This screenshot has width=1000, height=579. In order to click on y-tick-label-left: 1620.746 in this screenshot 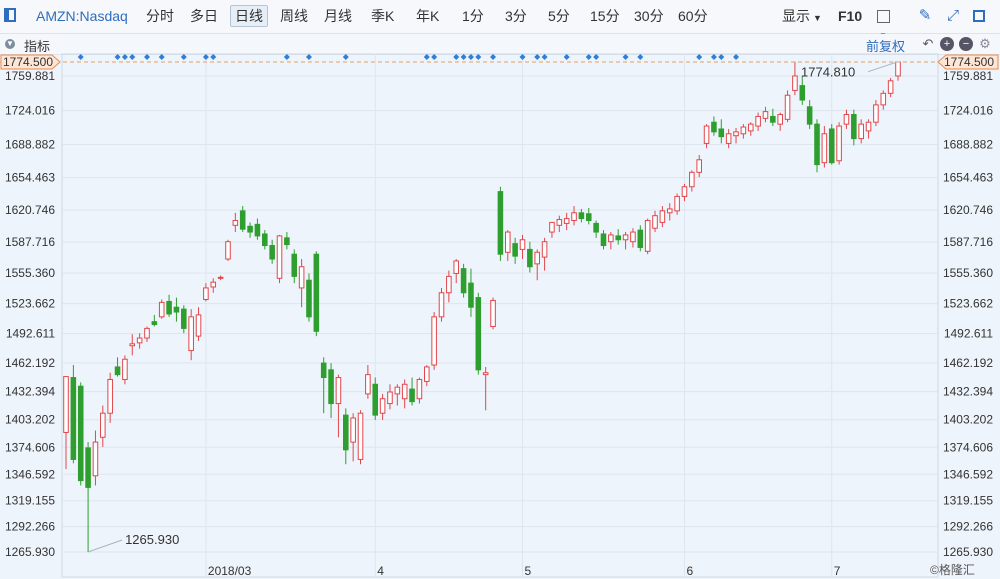, I will do `click(30, 210)`.